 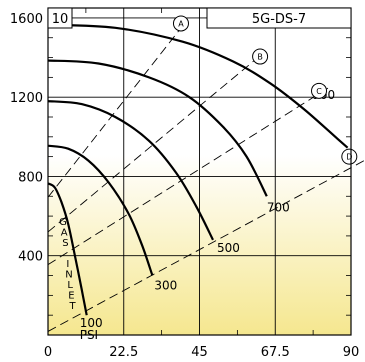 I want to click on curve-label-500: 500, so click(x=228, y=248).